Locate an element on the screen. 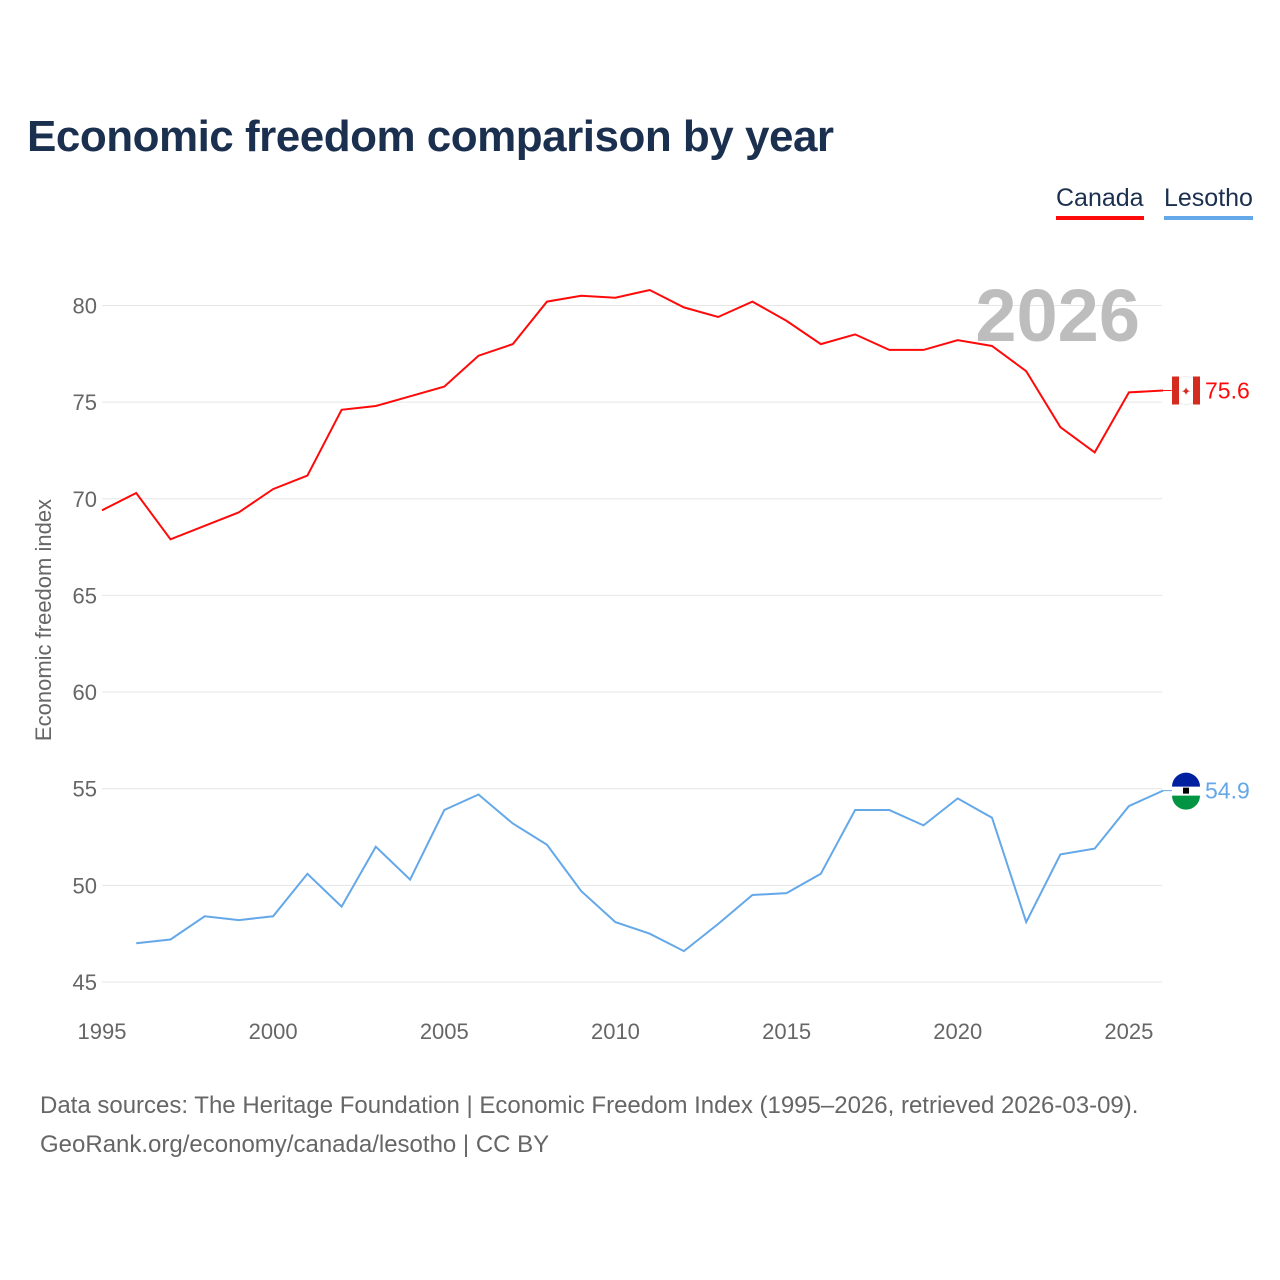 The width and height of the screenshot is (1280, 1280). y-tick-label: 70 is located at coordinates (85, 499).